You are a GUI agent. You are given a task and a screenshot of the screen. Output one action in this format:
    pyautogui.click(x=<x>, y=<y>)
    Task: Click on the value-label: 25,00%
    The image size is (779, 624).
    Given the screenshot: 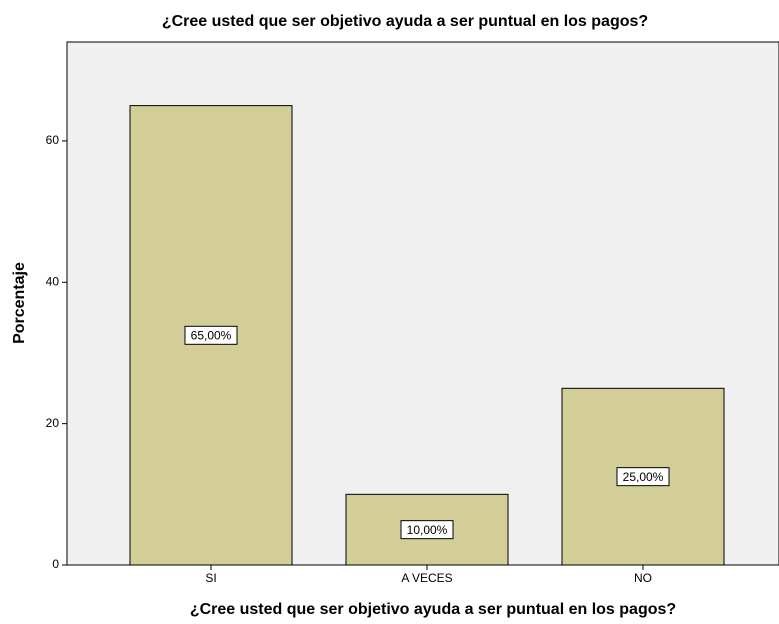 What is the action you would take?
    pyautogui.click(x=643, y=477)
    